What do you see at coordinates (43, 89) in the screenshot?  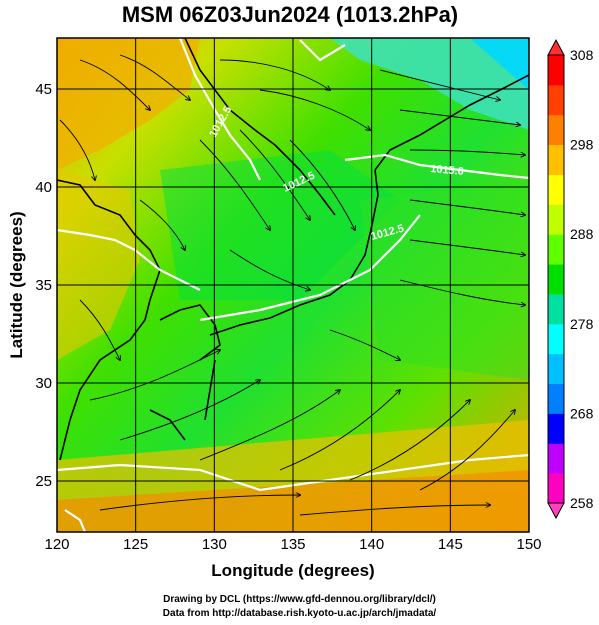 I see `y-tick-label: 45` at bounding box center [43, 89].